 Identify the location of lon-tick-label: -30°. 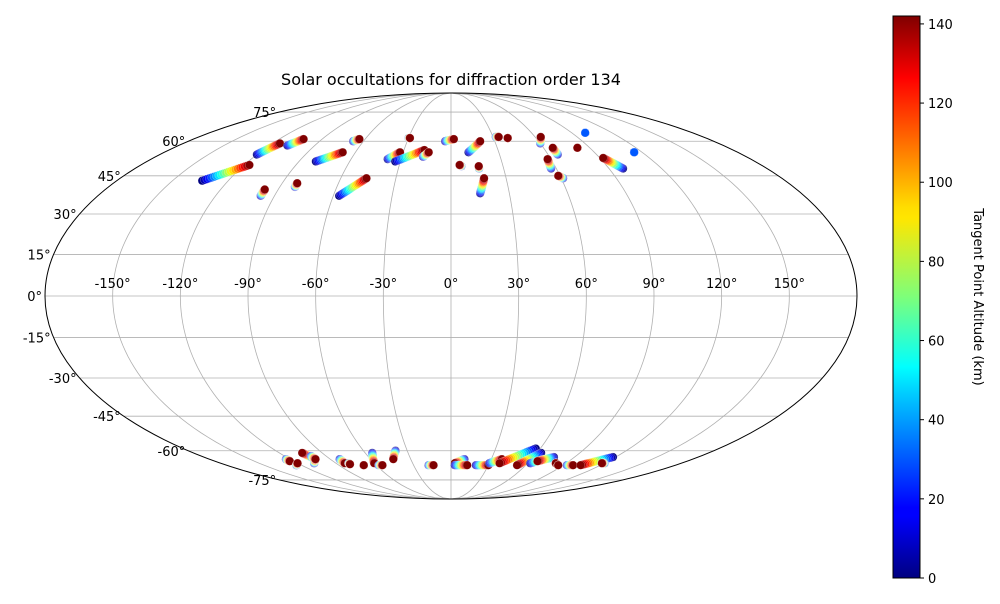
(383, 284).